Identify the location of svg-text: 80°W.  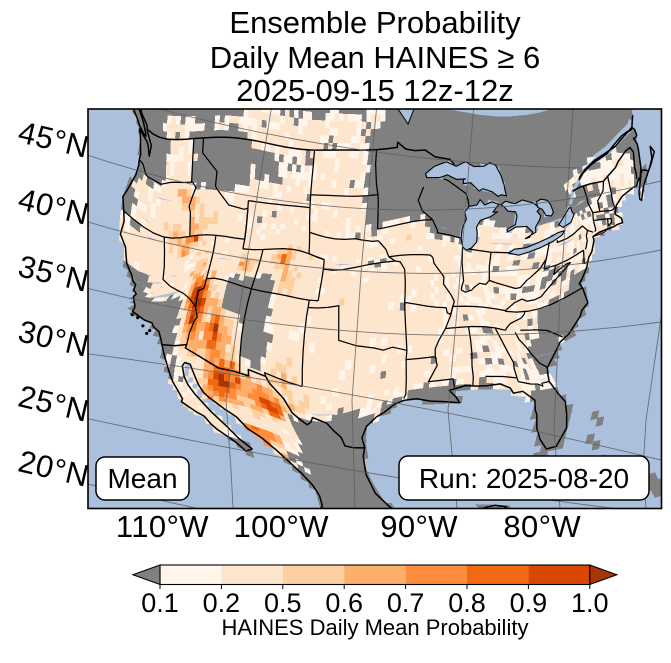
(542, 526).